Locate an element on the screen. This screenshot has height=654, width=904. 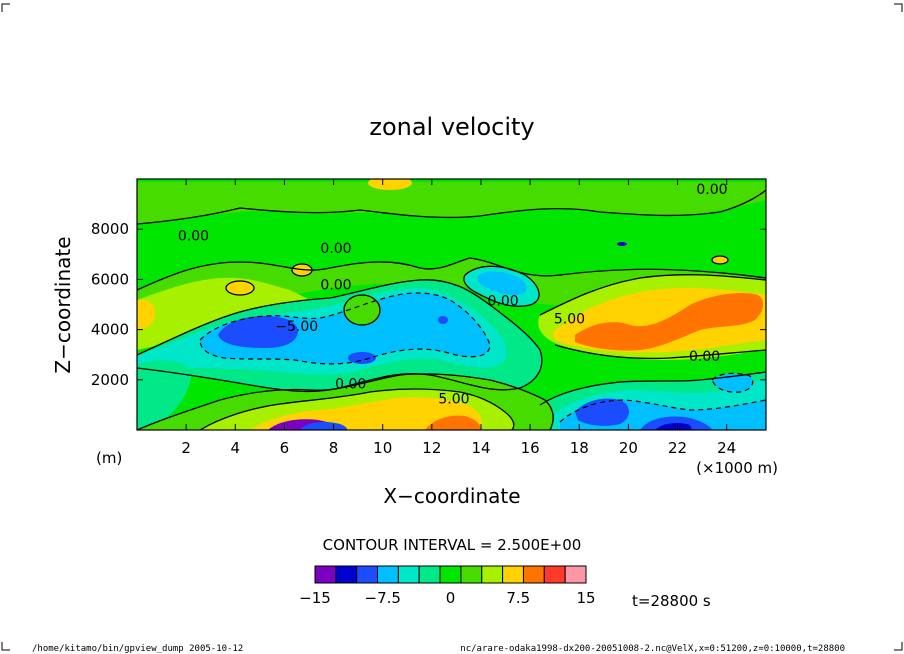
x-axis-title: X−coordinate is located at coordinates (451, 496).